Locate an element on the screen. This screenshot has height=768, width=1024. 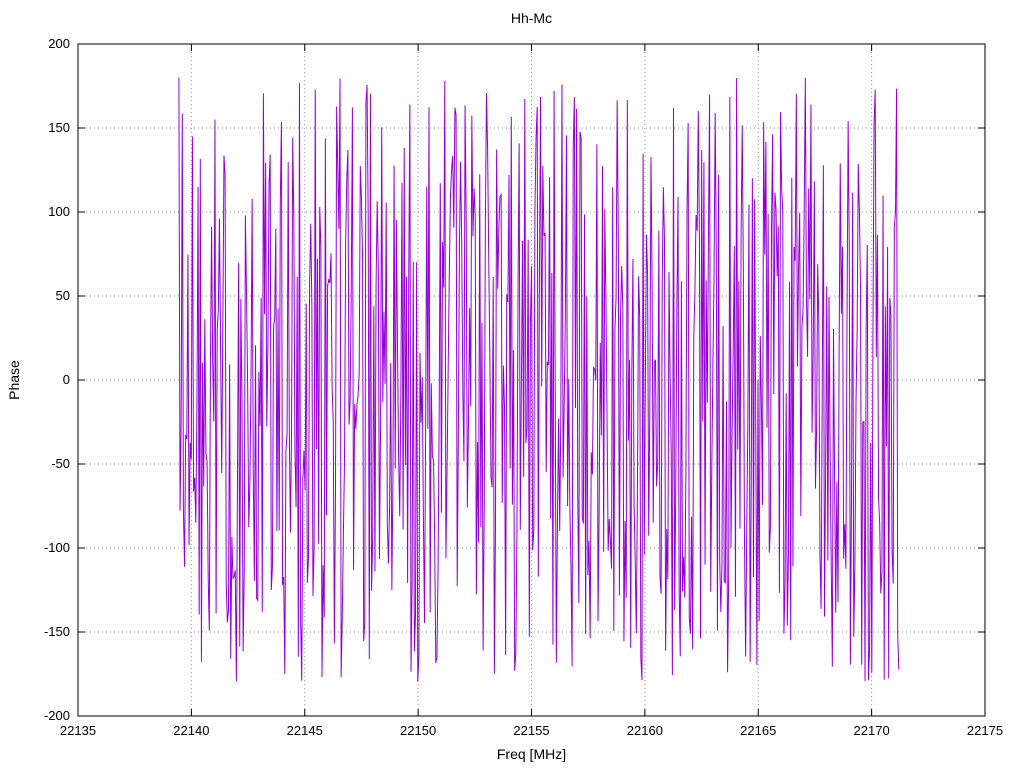
y-tick-label: 50 is located at coordinates (63, 295).